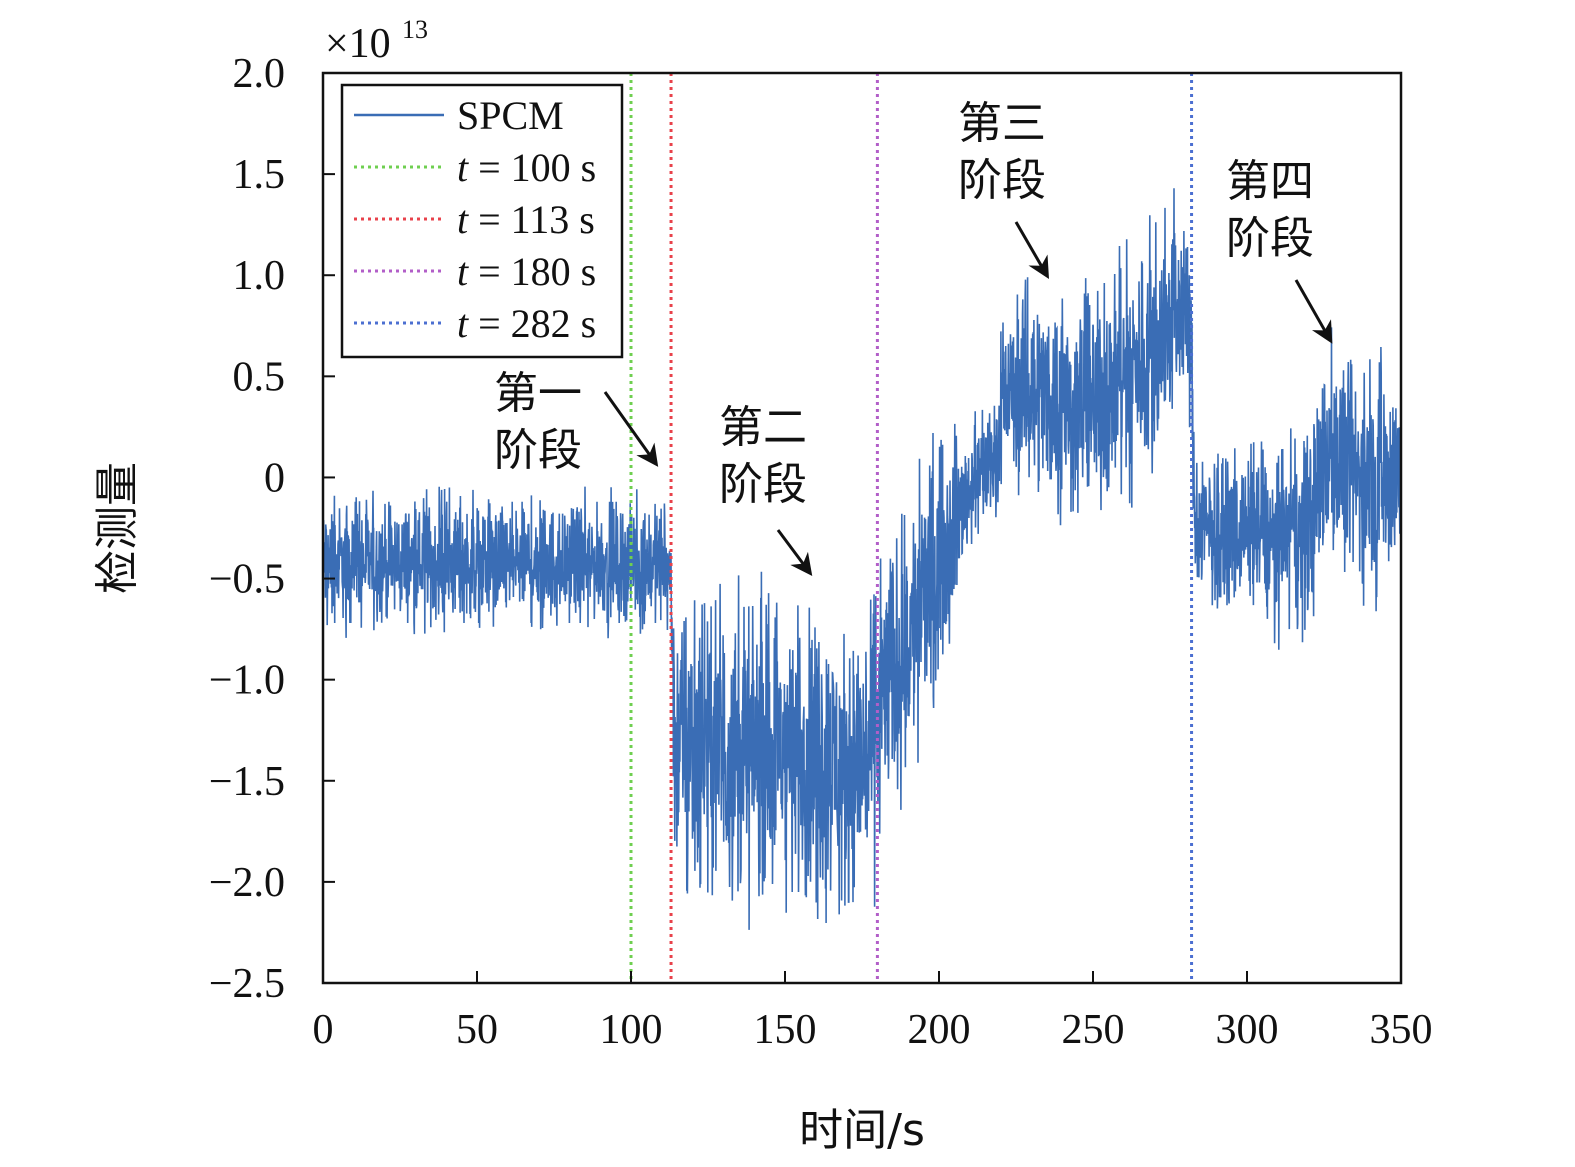 The image size is (1575, 1167). What do you see at coordinates (526, 167) in the screenshot?
I see `legend-label: t = 100 s` at bounding box center [526, 167].